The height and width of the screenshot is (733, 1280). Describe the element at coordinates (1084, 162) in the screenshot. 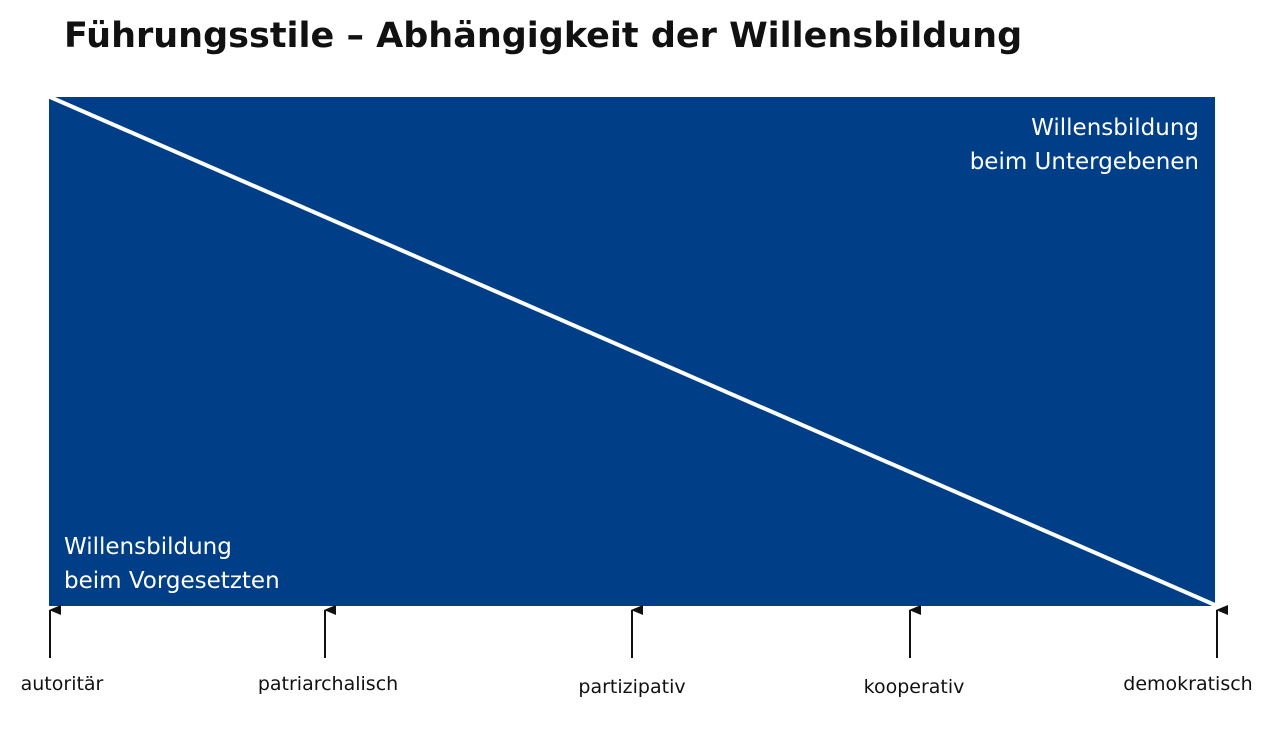

I see `label-line: beim Untergebenen` at that location.